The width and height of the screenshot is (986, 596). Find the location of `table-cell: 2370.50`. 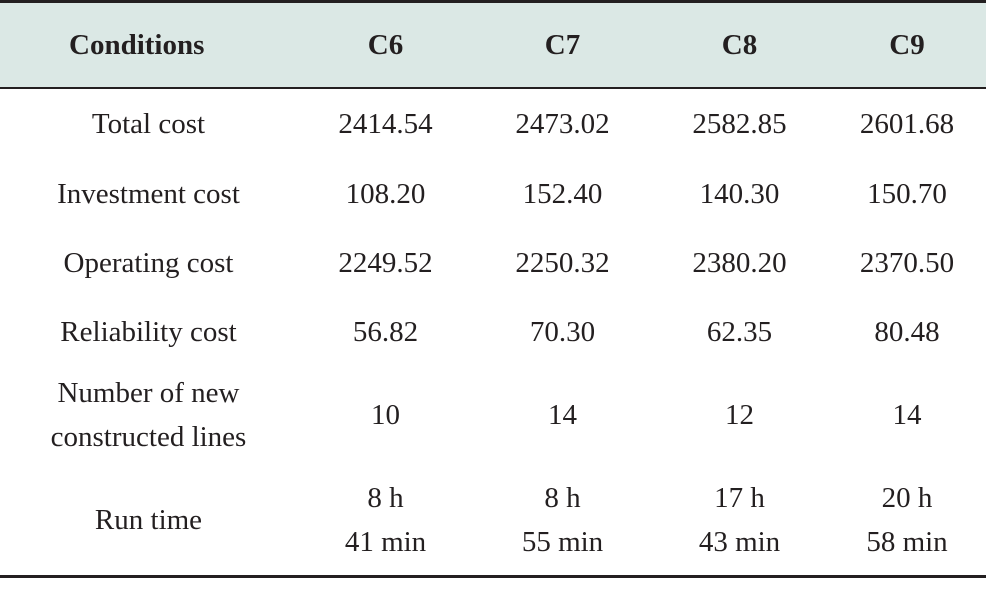

table-cell: 2370.50 is located at coordinates (907, 262).